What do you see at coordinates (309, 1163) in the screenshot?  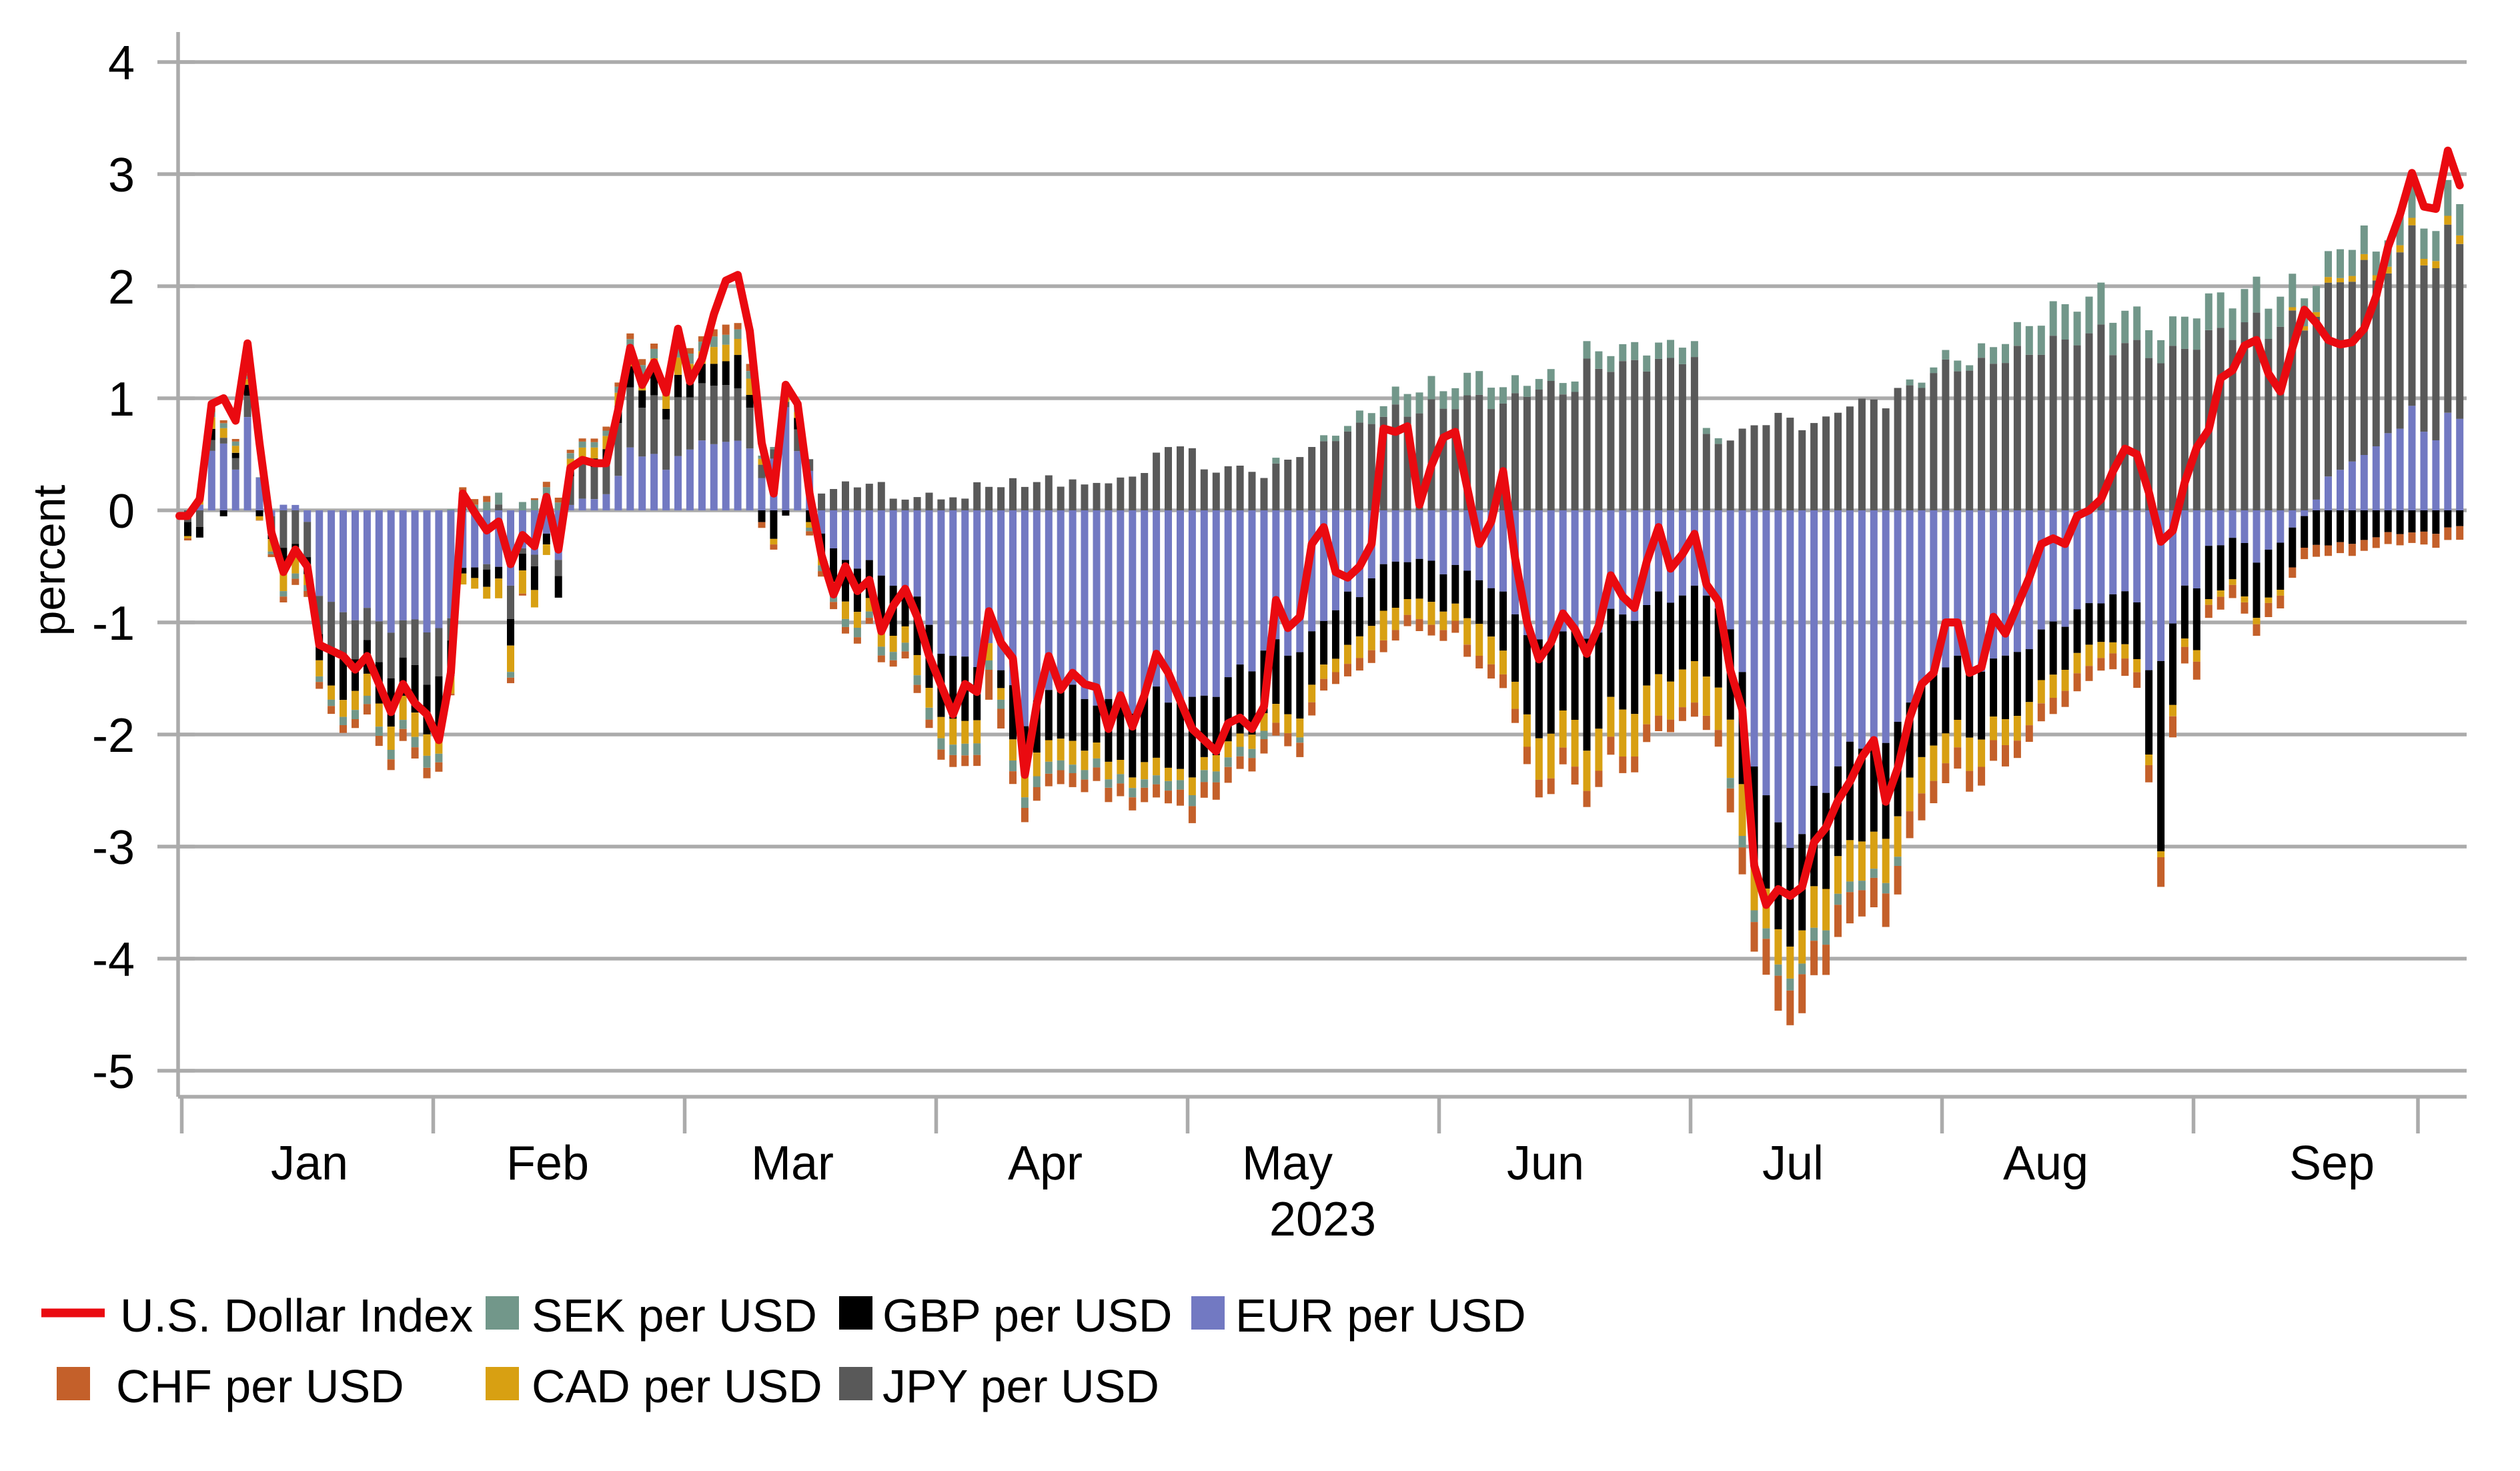 I see `svg-text: Jan` at bounding box center [309, 1163].